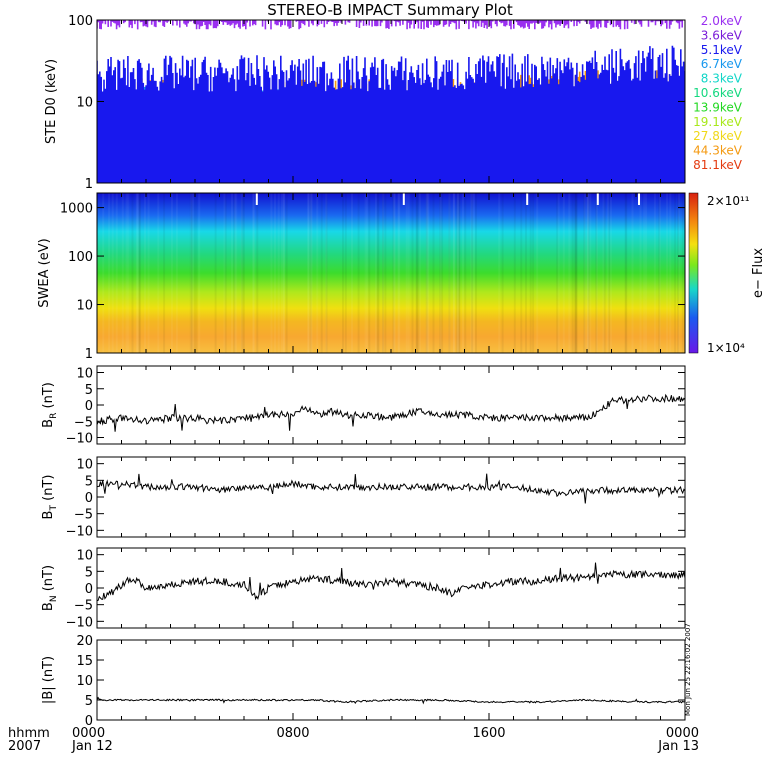  I want to click on ste-ylabel: STE D0 (keV), so click(51, 101).